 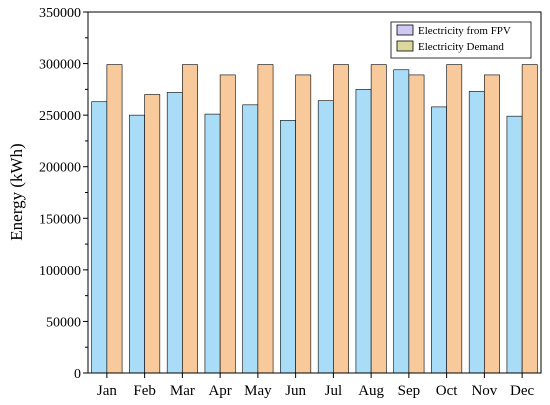 I want to click on x-tick-label: Feb, so click(x=144, y=391).